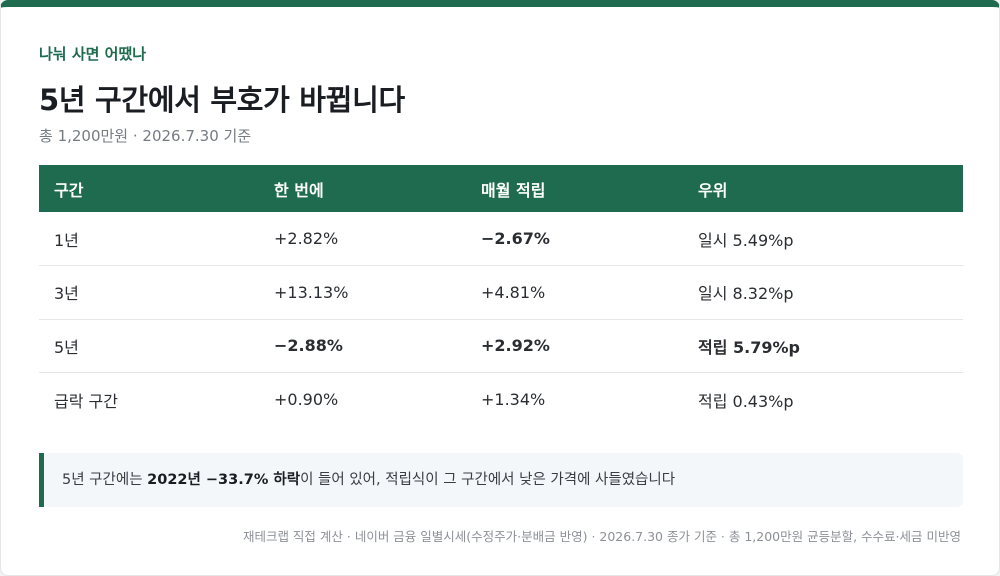 Image resolution: width=1000 pixels, height=576 pixels. What do you see at coordinates (823, 292) in the screenshot?
I see `cell-advantage: 일시 8.32%p` at bounding box center [823, 292].